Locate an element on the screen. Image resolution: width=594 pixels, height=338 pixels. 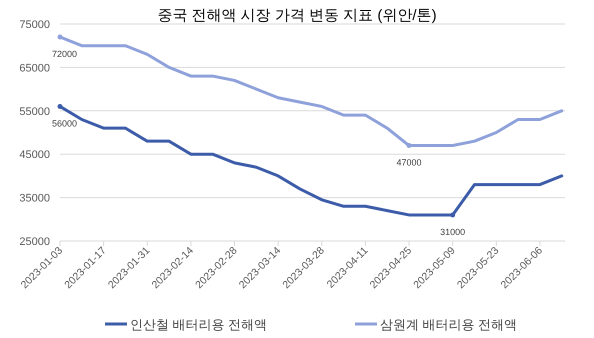
y-tick-label: 55000 is located at coordinates (34, 112).